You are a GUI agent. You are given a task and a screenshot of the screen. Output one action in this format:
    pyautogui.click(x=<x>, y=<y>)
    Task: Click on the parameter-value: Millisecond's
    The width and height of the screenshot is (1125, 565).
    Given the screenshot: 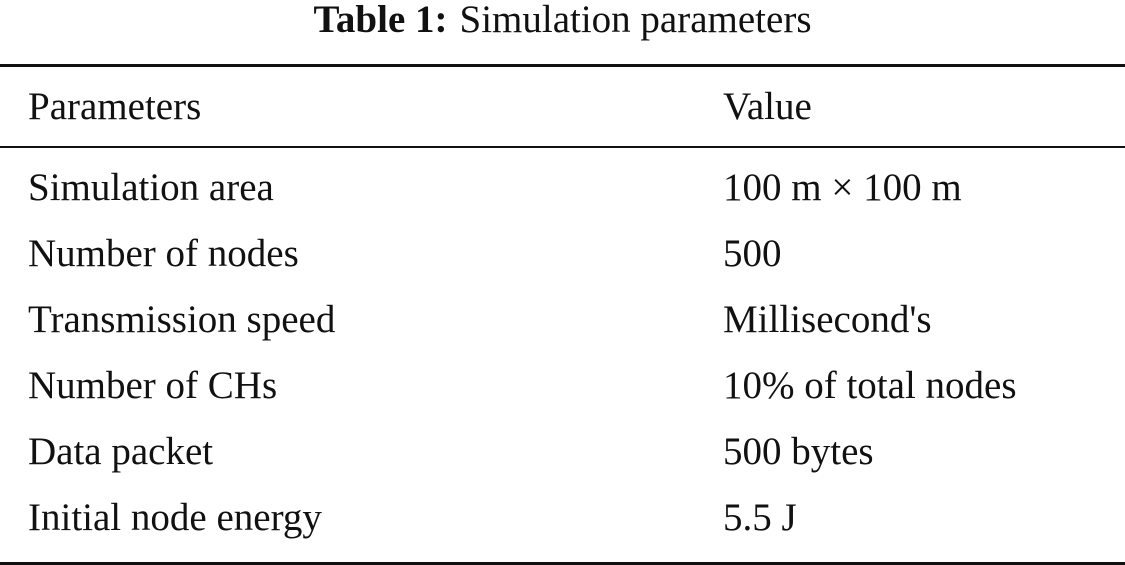 What is the action you would take?
    pyautogui.click(x=827, y=319)
    